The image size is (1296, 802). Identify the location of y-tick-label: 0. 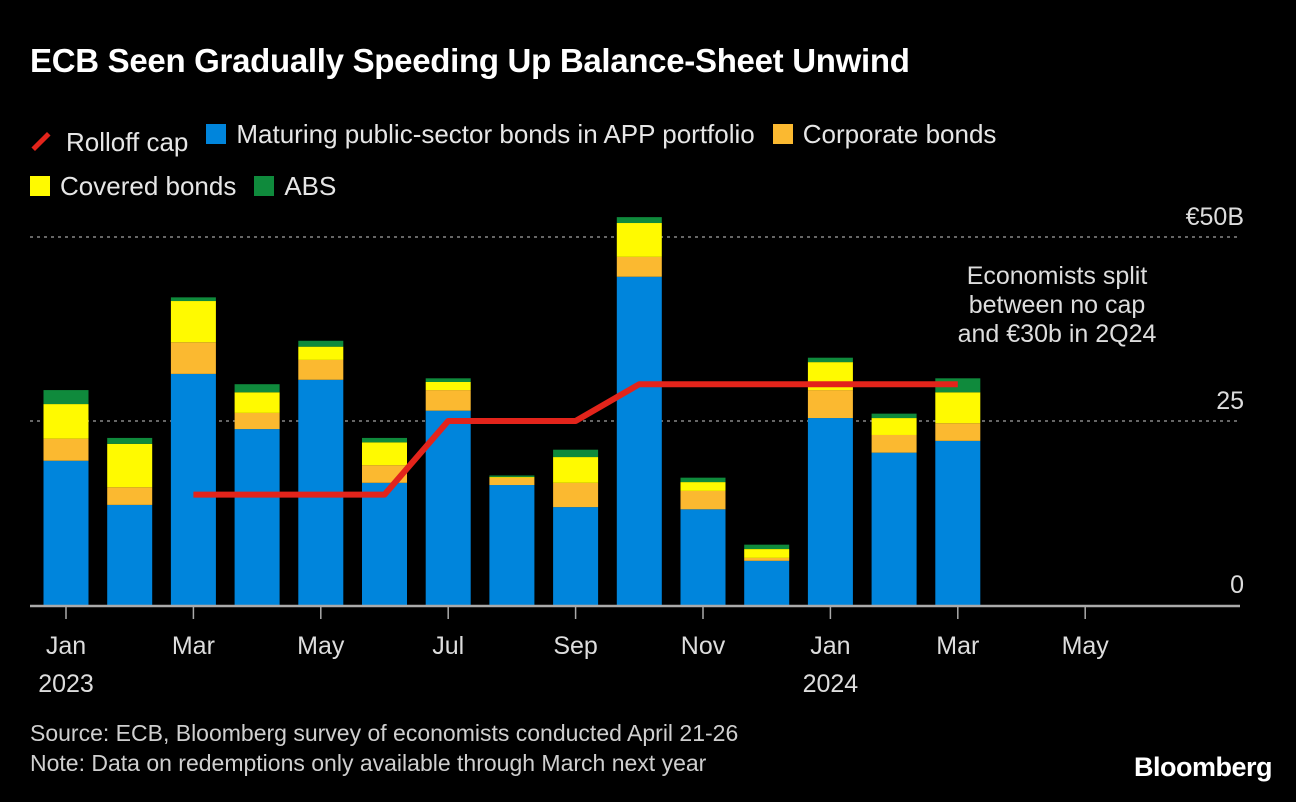
(1237, 585).